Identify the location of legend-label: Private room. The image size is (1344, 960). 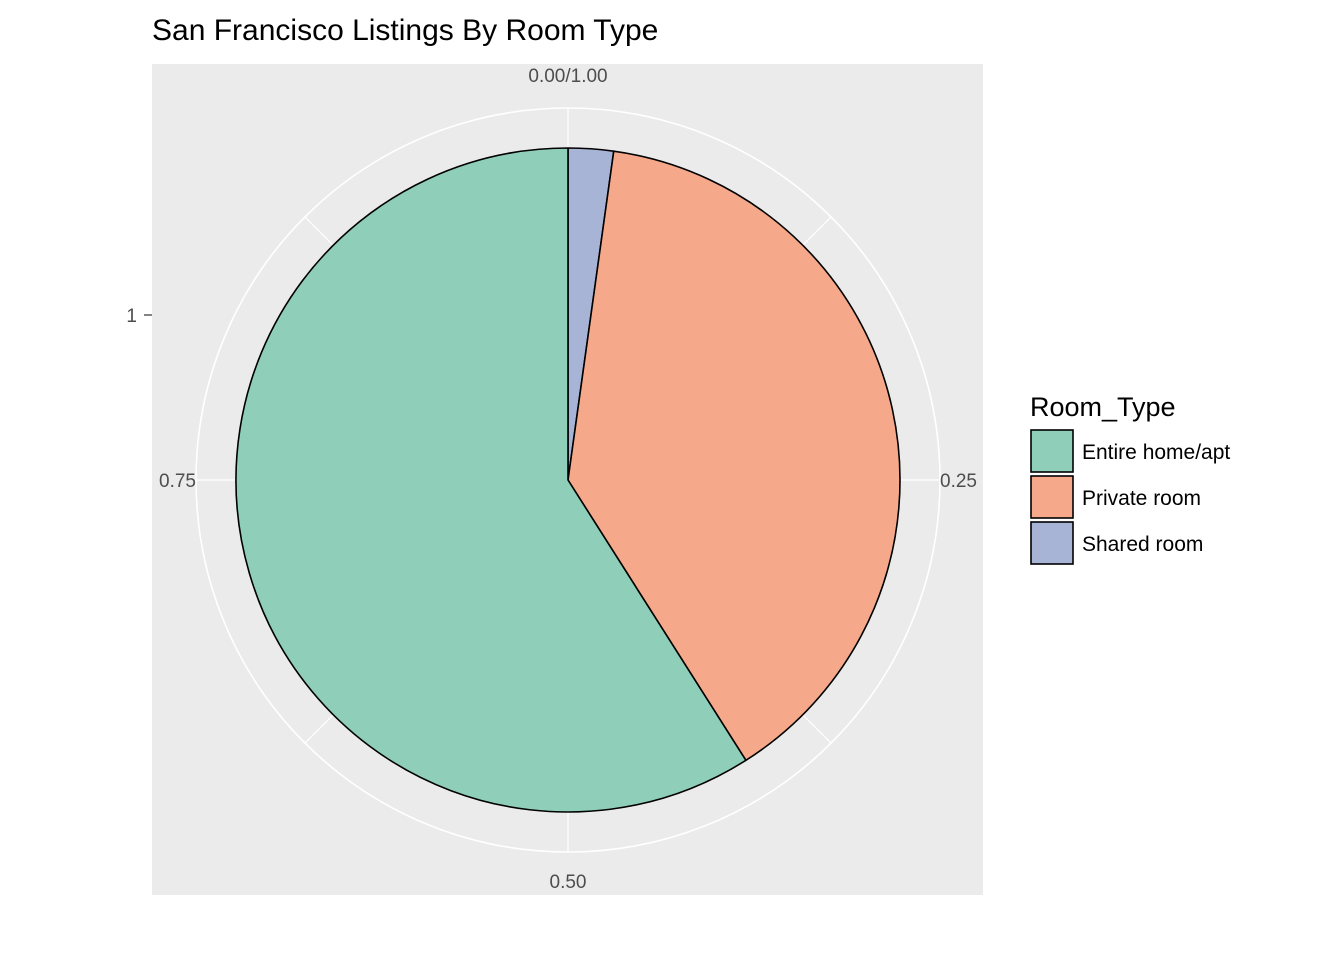
(1141, 498).